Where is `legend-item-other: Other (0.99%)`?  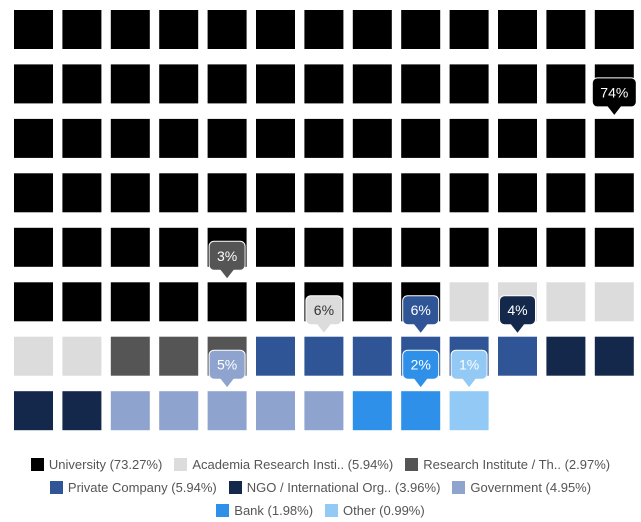 legend-item-other: Other (0.99%) is located at coordinates (375, 510).